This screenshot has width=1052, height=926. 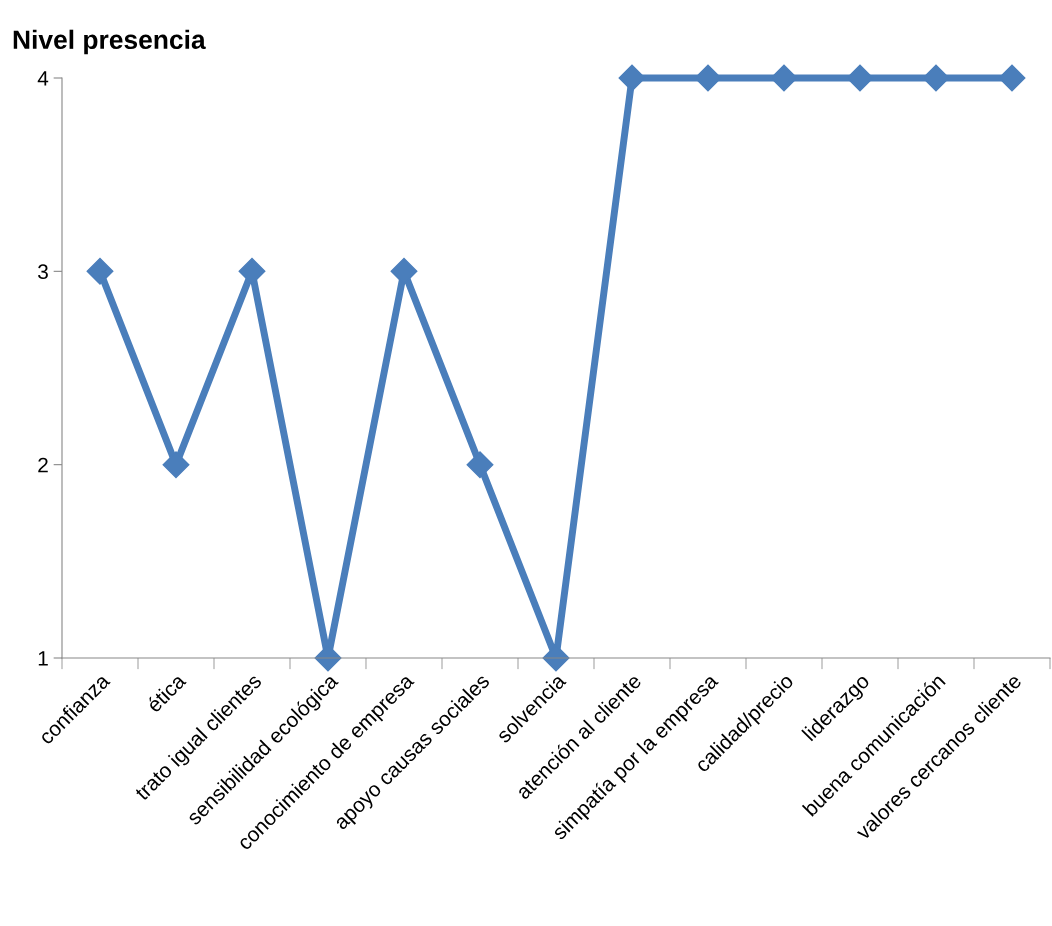 What do you see at coordinates (109, 42) in the screenshot?
I see `y-axis-title: Nivel presencia` at bounding box center [109, 42].